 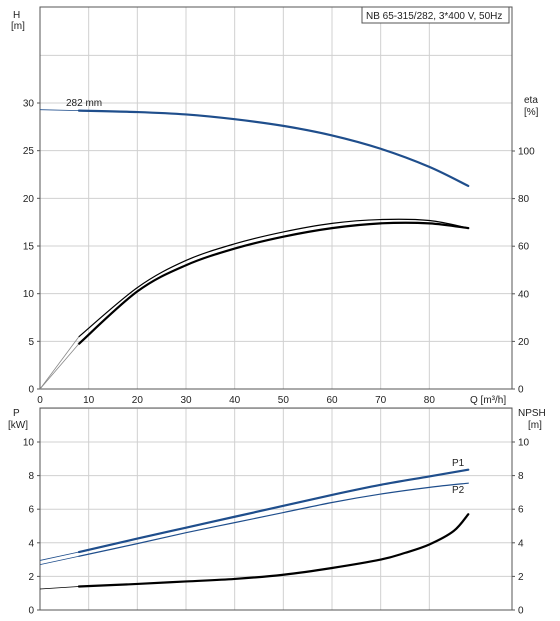 What do you see at coordinates (16, 413) in the screenshot?
I see `bottom-left-axis-label-line1: P` at bounding box center [16, 413].